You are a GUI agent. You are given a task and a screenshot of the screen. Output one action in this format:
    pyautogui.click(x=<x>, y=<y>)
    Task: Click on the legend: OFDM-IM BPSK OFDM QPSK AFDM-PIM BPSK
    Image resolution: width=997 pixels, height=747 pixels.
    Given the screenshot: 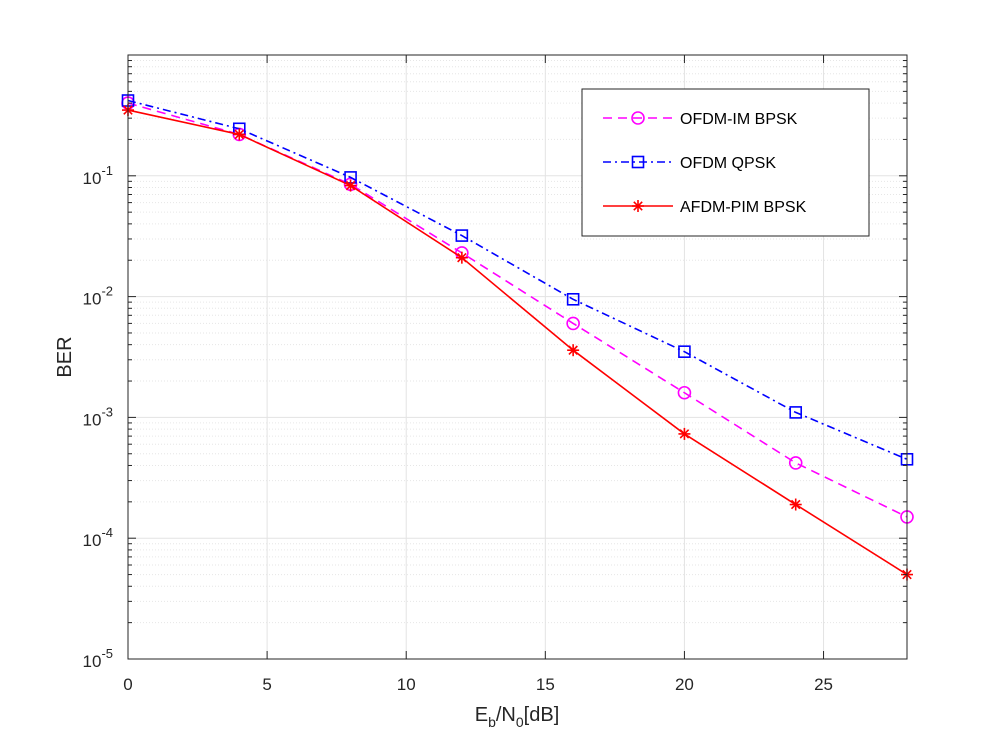 What is the action you would take?
    pyautogui.click(x=725, y=162)
    